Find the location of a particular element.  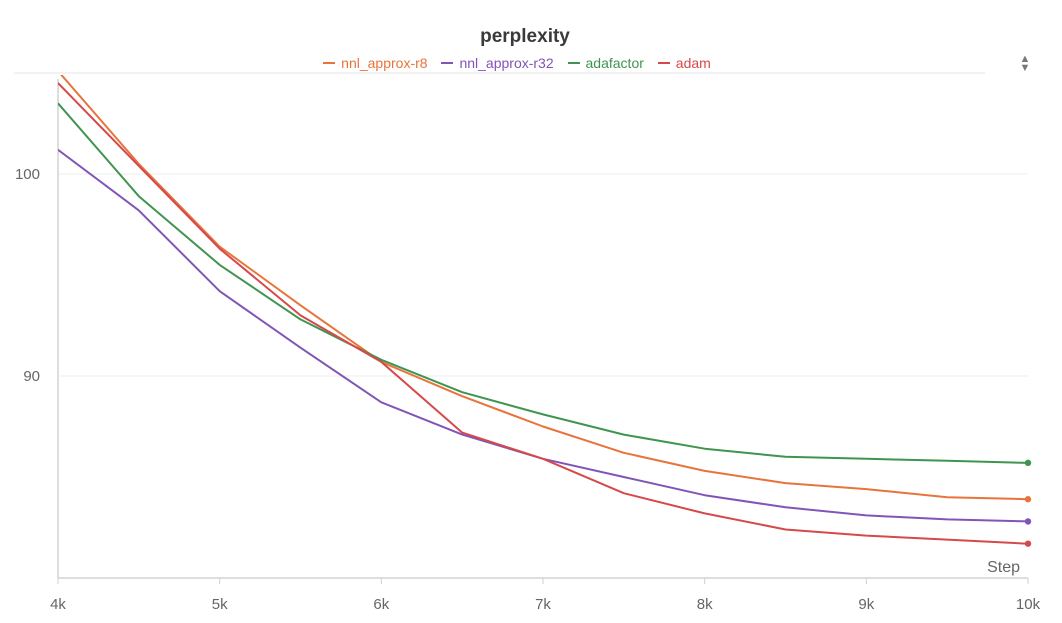

x-tick-label: 4k is located at coordinates (58, 604).